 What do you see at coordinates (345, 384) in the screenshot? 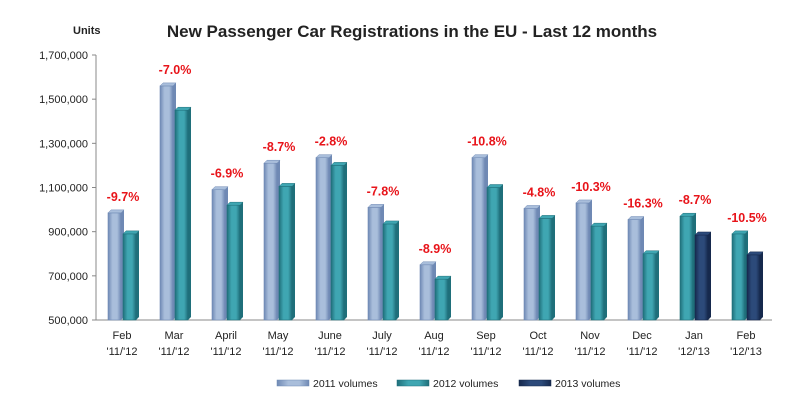
I see `legend-label: 2011 volumes` at bounding box center [345, 384].